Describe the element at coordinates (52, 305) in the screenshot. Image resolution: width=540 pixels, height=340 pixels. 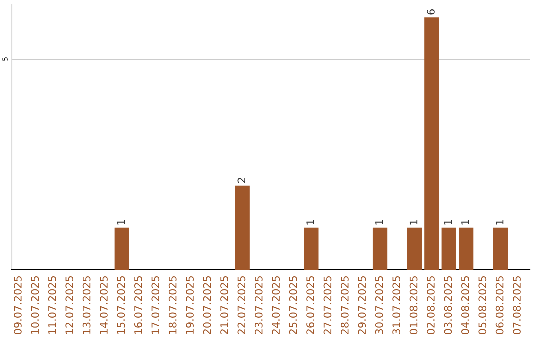
I see `x-tick-label: 11.07.2025` at that location.